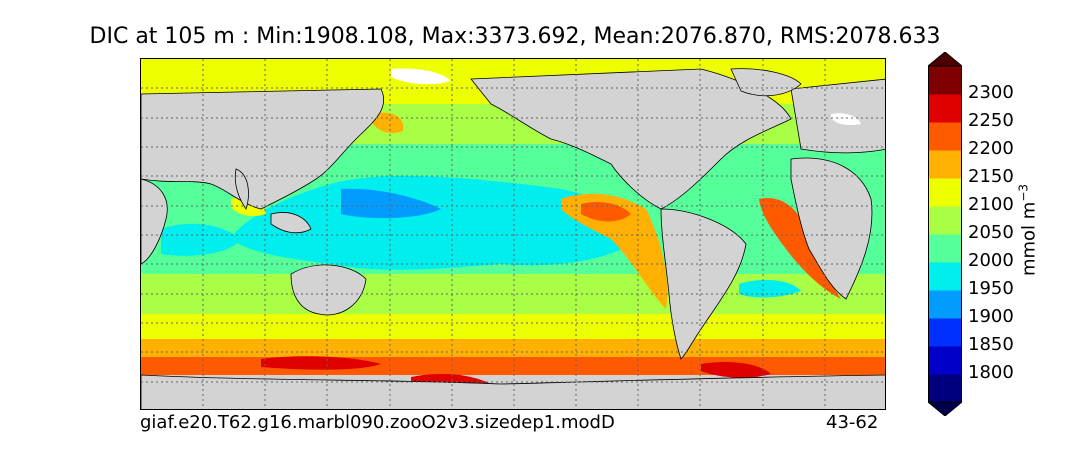  I want to click on colorbar-tick-label: 1900, so click(991, 316).